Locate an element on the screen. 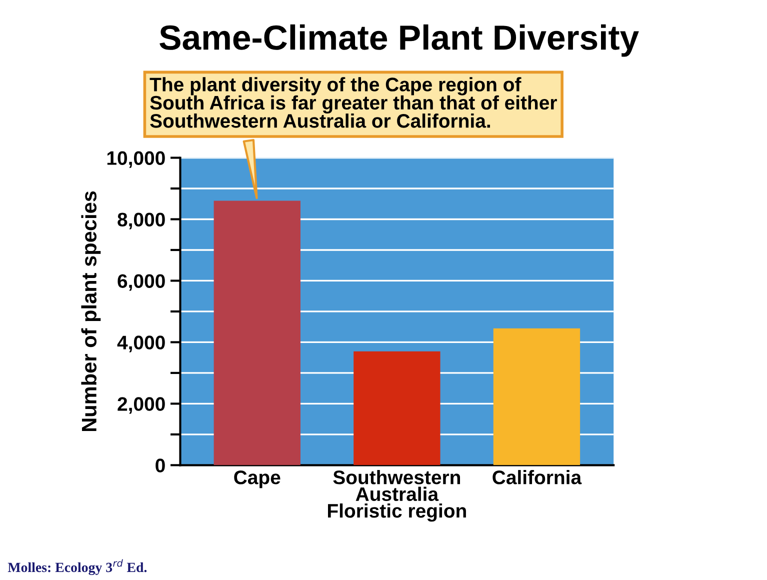 This screenshot has width=767, height=580. y-tick-label: 8,000 is located at coordinates (141, 221).